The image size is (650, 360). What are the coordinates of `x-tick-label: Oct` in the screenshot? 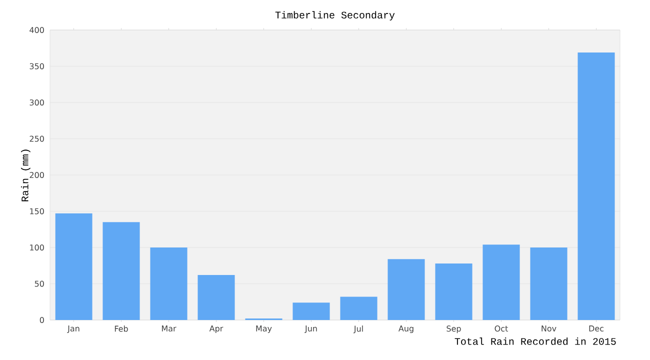 It's located at (501, 329).